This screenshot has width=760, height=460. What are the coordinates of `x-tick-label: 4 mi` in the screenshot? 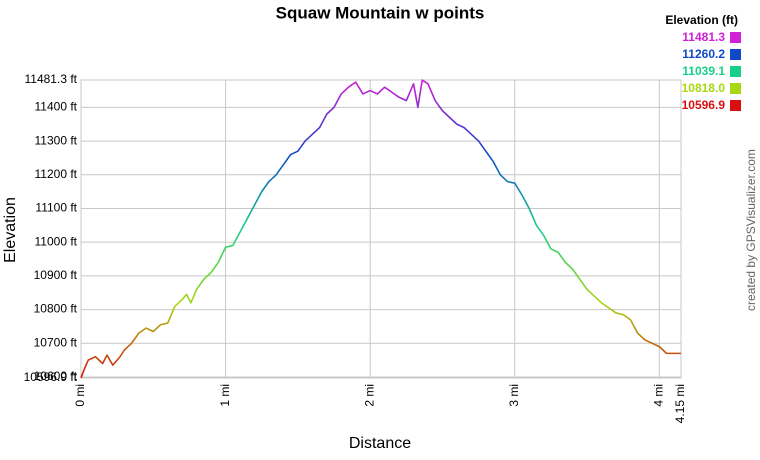 It's located at (658, 395).